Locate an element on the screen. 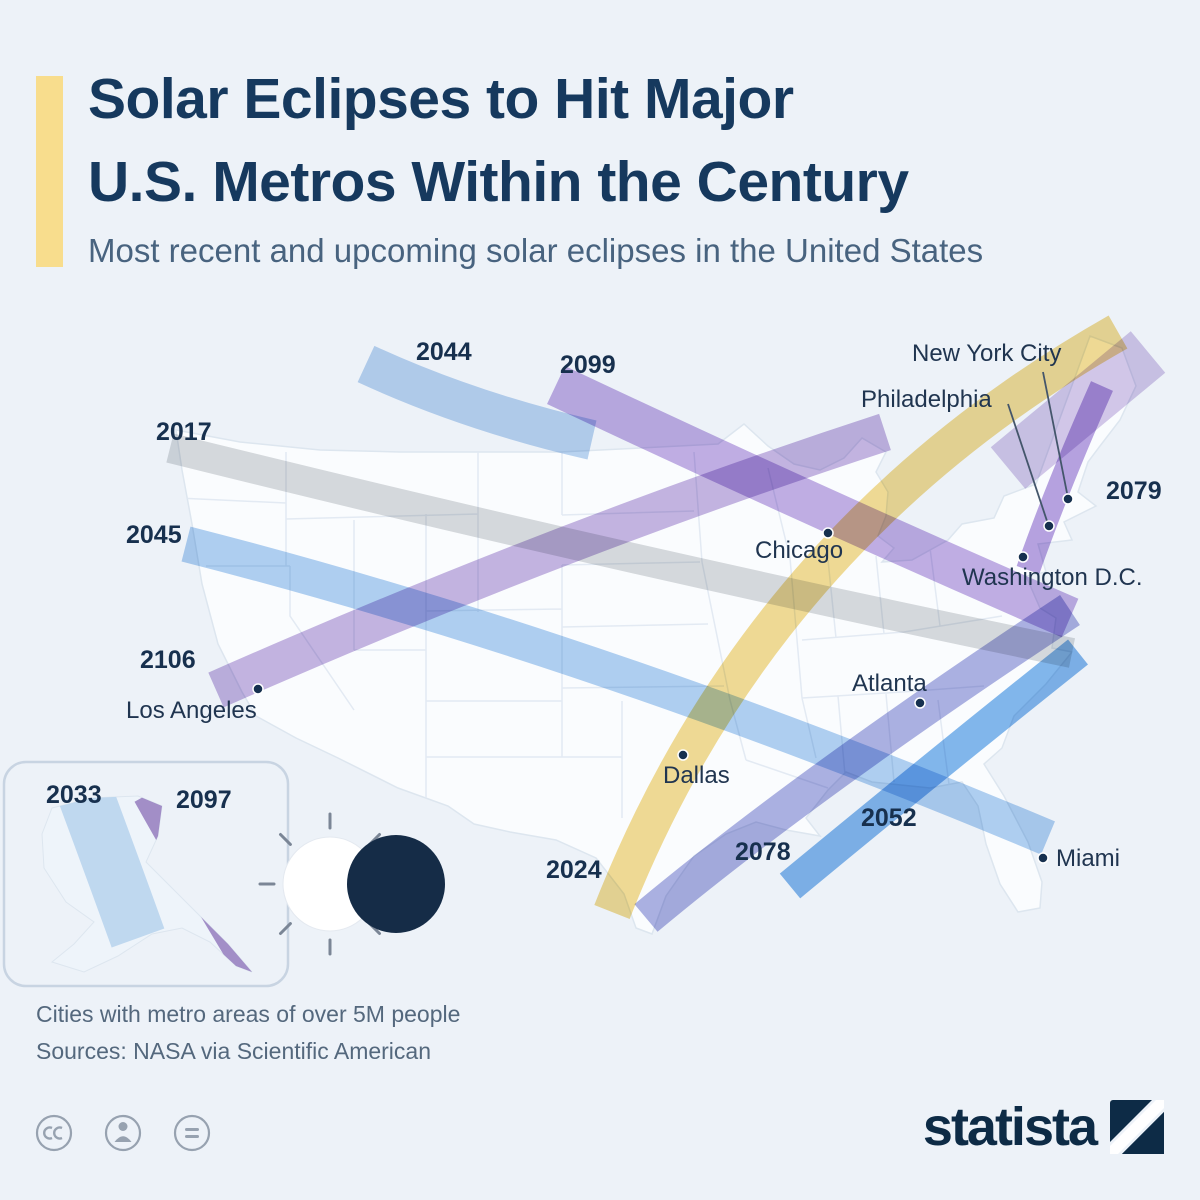  city-label-new-york-city: New York City is located at coordinates (987, 353).